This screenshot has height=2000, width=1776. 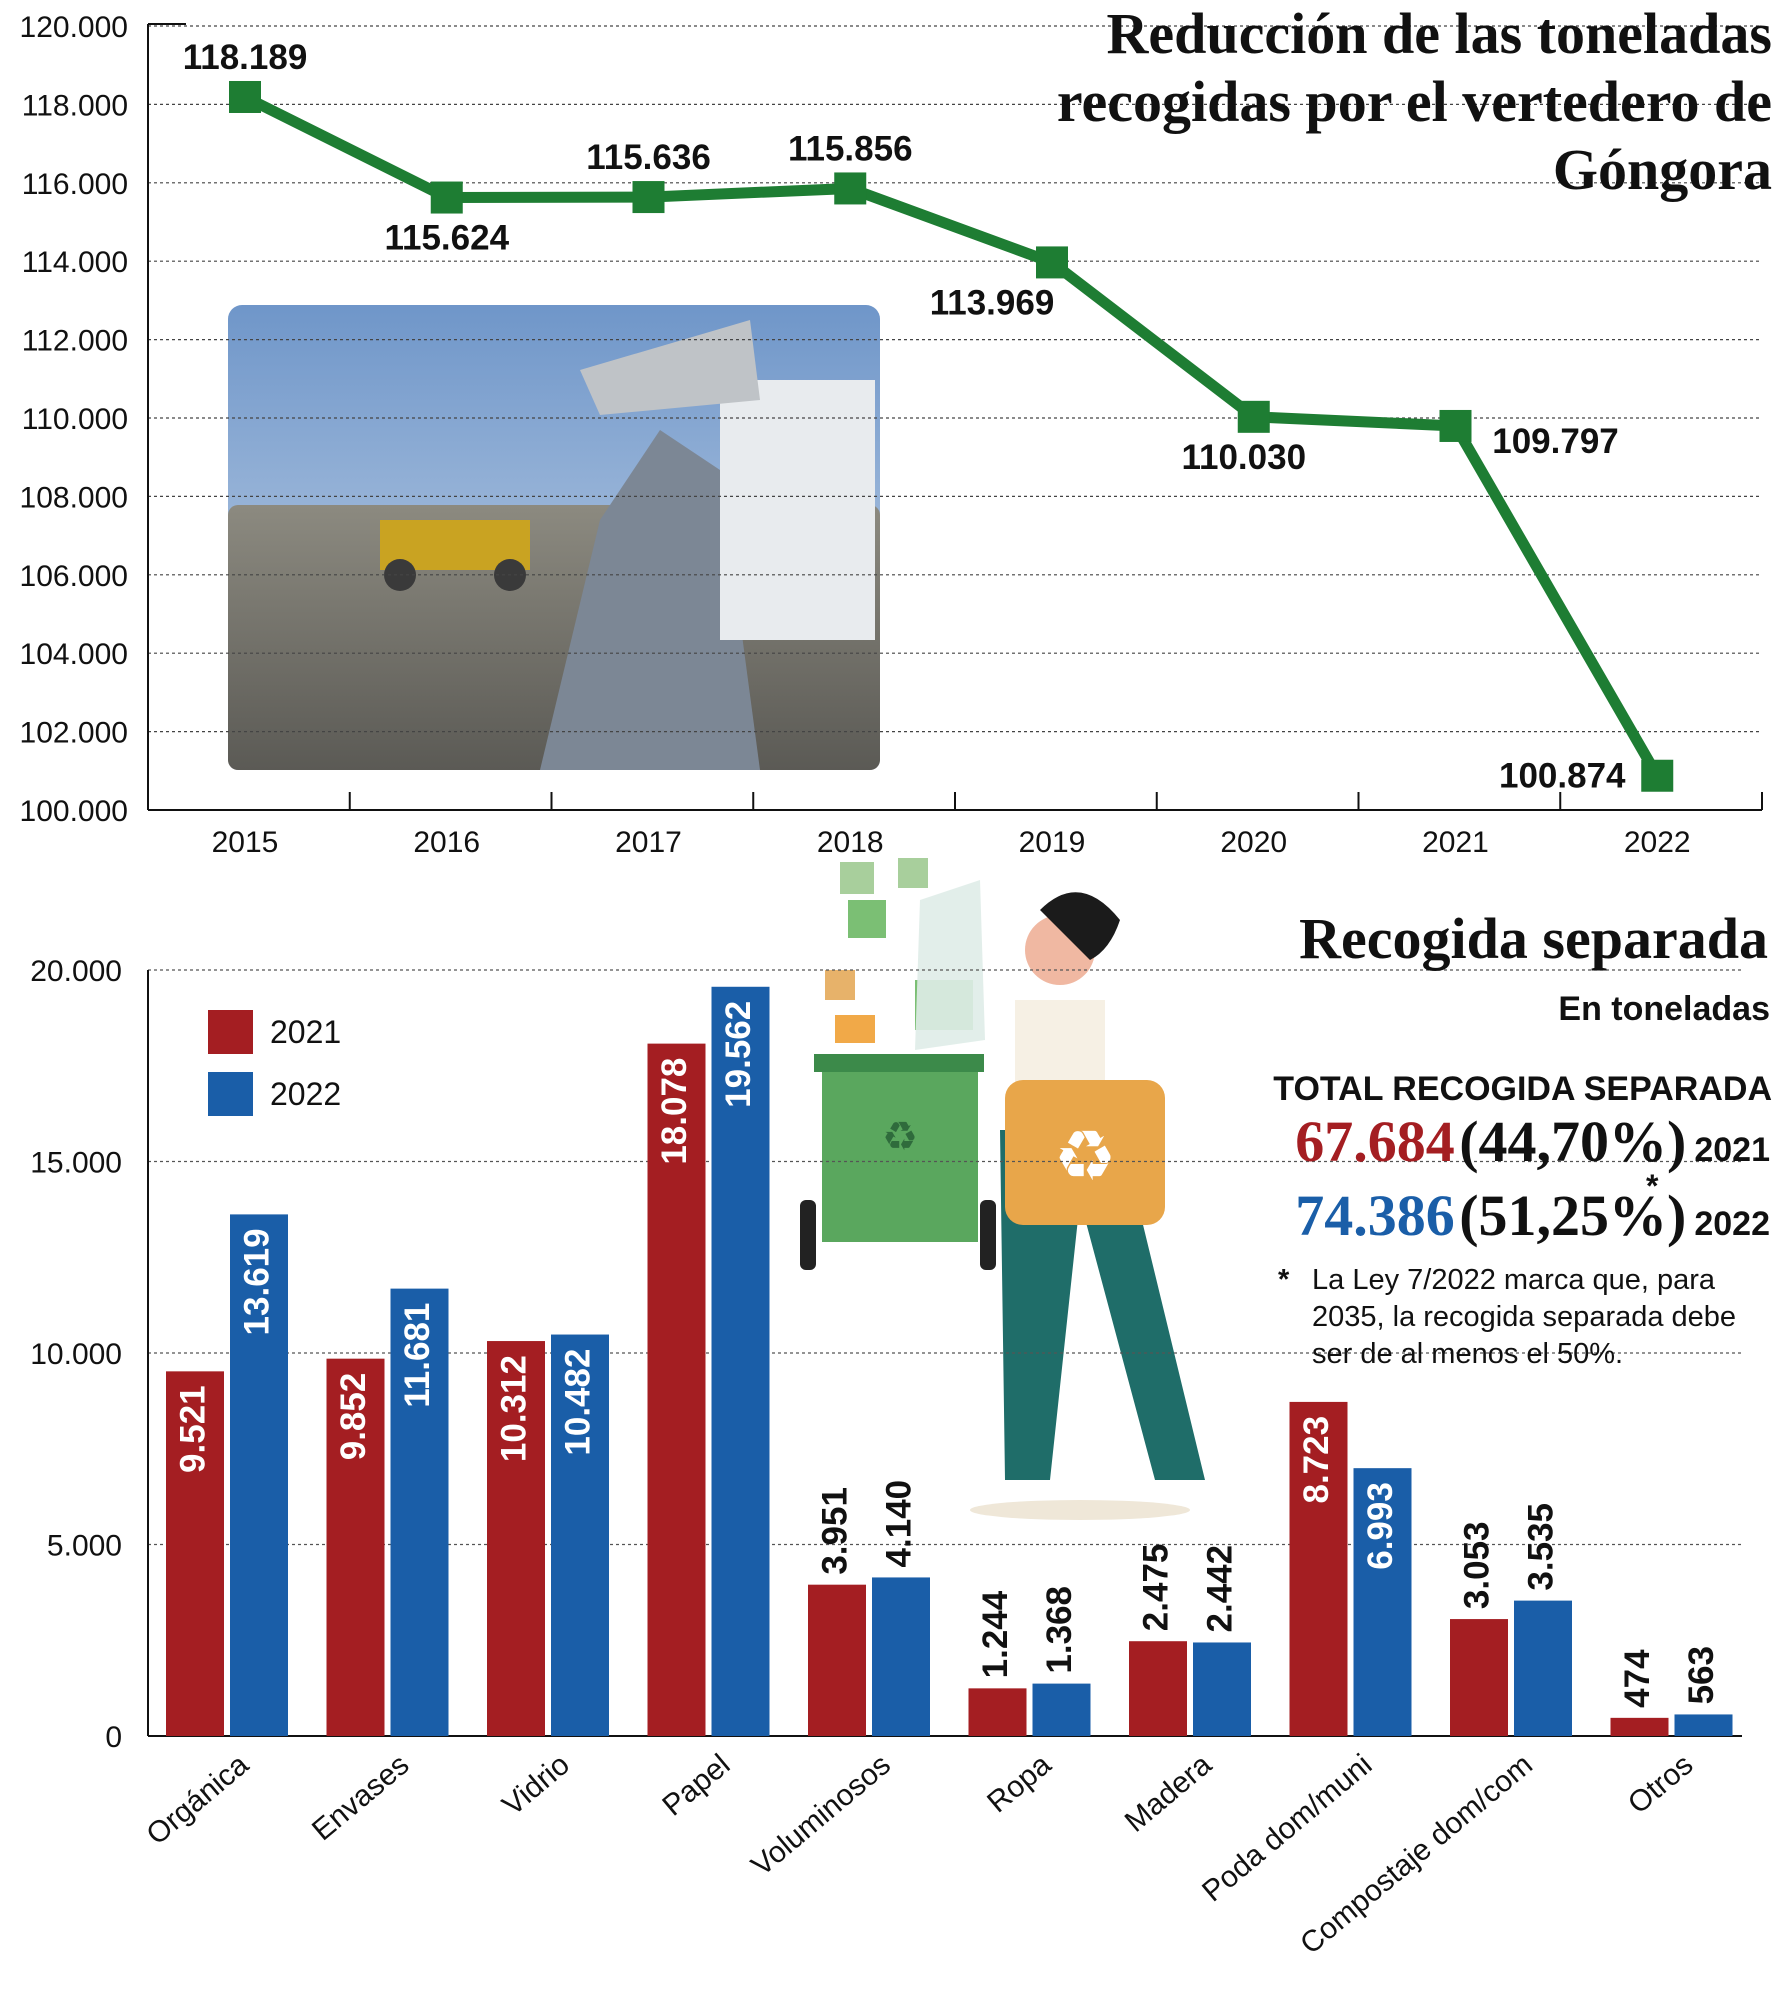 What do you see at coordinates (74, 733) in the screenshot?
I see `line-y-tick-label: 102.000` at bounding box center [74, 733].